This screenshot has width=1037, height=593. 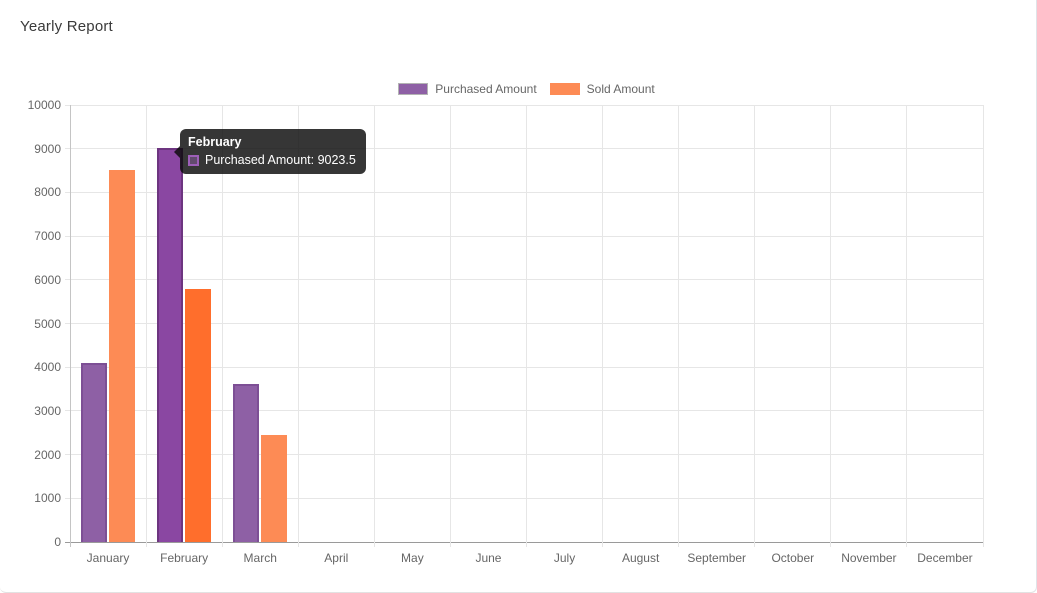 I want to click on x-axis-tick-label-november: November, so click(x=869, y=558).